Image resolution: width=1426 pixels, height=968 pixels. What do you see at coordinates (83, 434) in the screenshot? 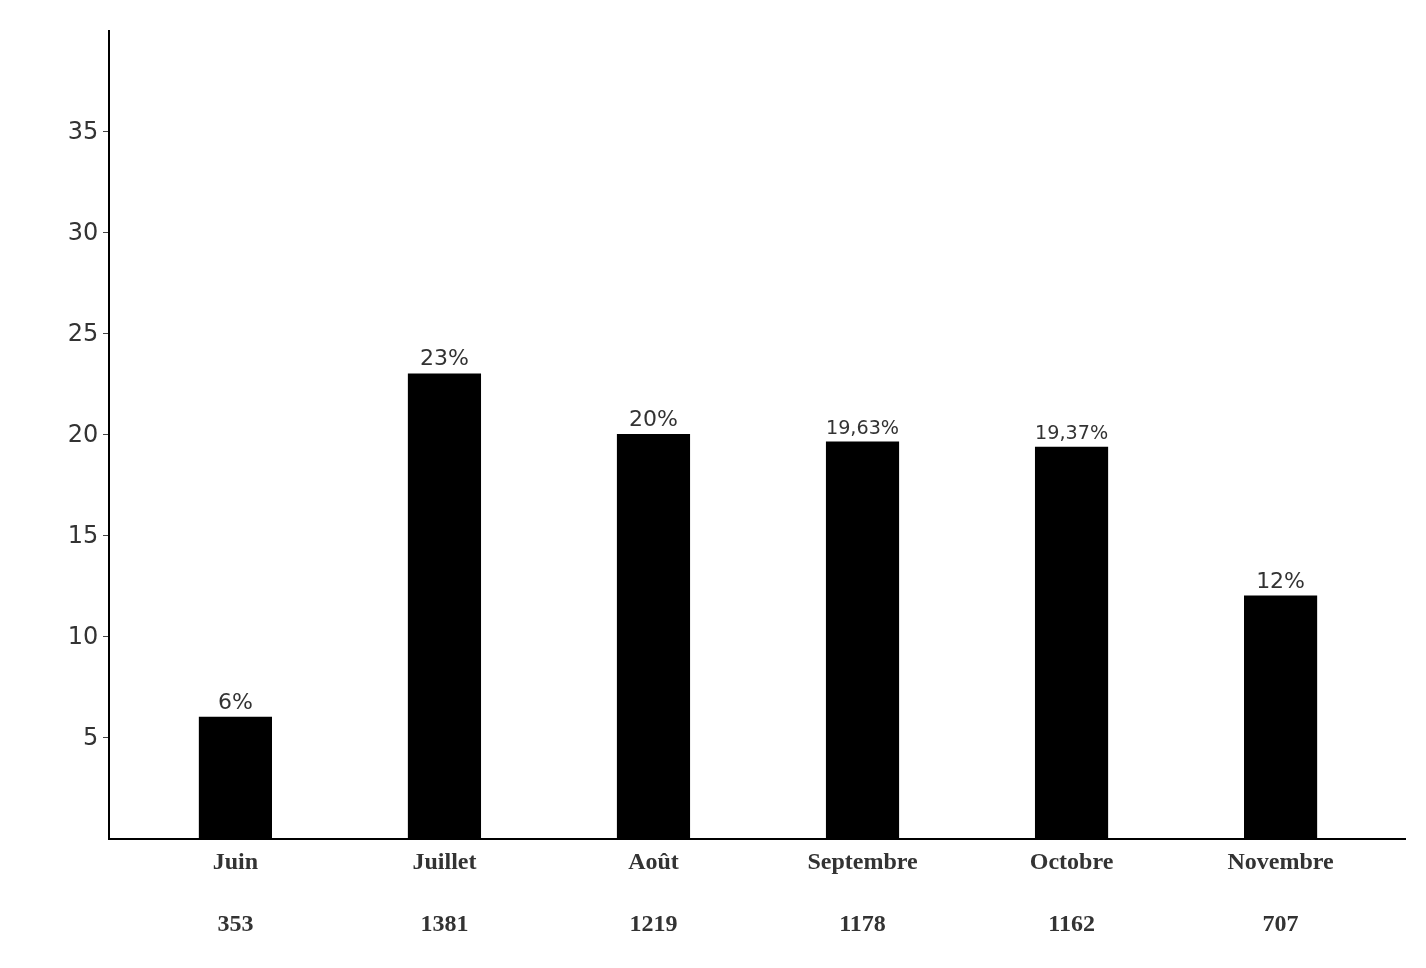
I see `y-tick-label: 20` at bounding box center [83, 434].